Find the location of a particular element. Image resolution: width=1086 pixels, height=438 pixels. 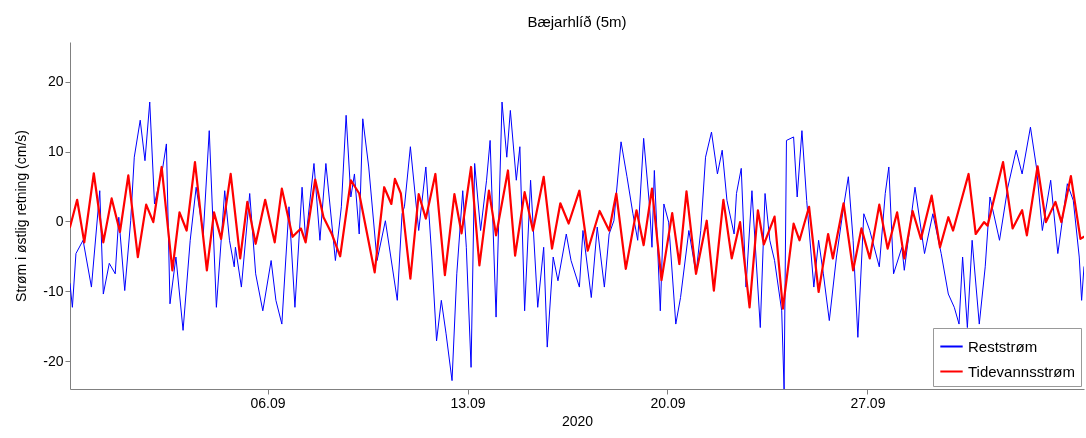

legend-label: Tidevannsstrøm is located at coordinates (1021, 371).